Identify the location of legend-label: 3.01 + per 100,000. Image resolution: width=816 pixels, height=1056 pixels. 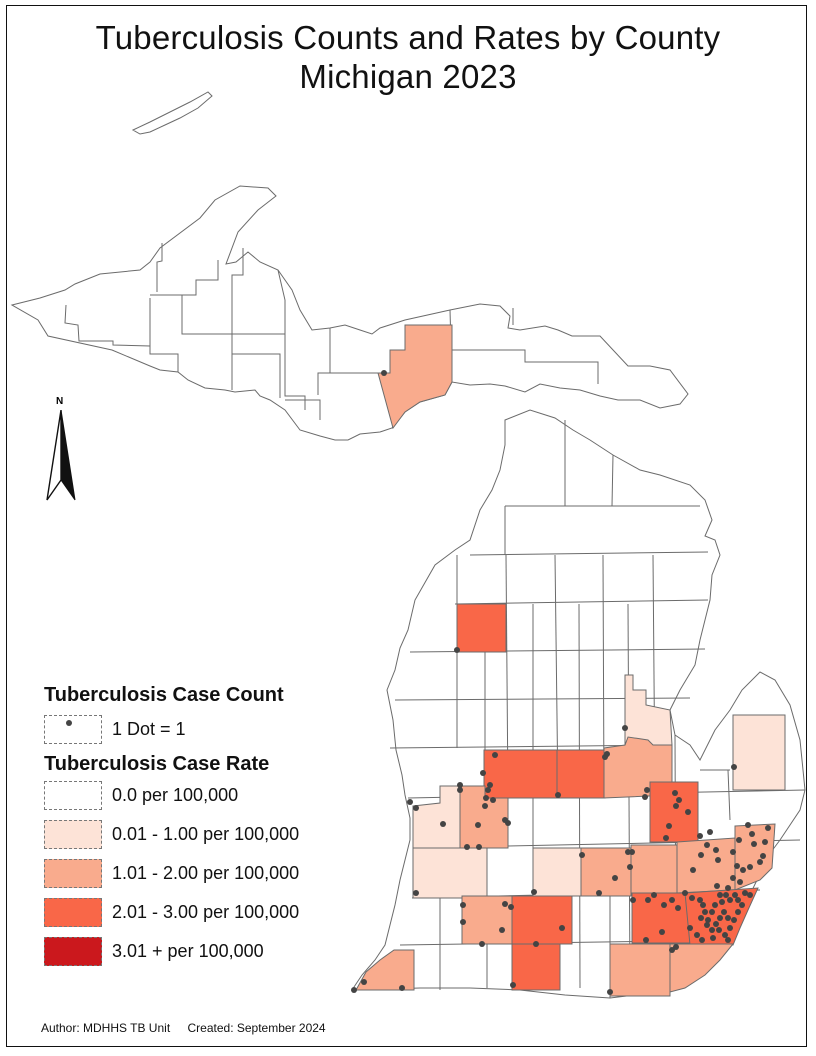
(188, 951).